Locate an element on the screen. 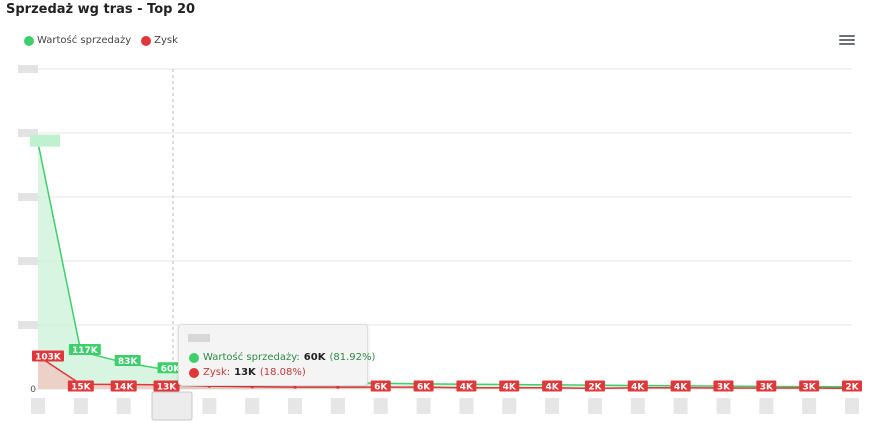 The image size is (869, 424). y-tick-label: 0 is located at coordinates (33, 390).